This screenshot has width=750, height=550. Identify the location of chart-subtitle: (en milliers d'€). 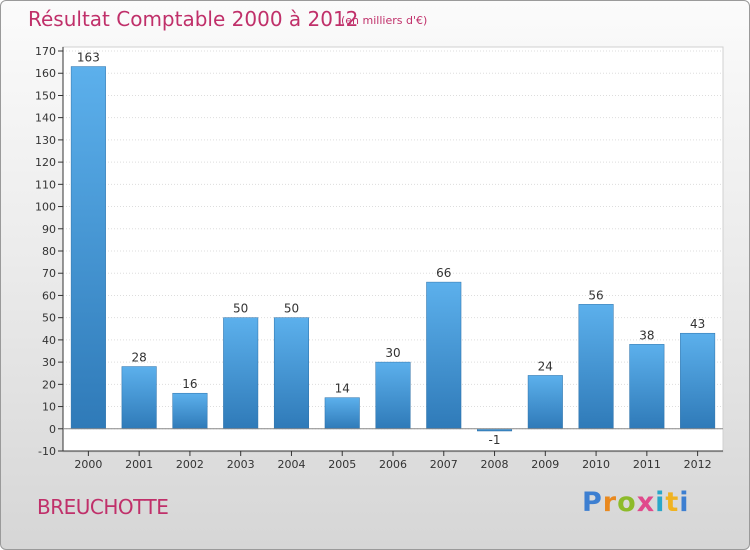
(384, 20).